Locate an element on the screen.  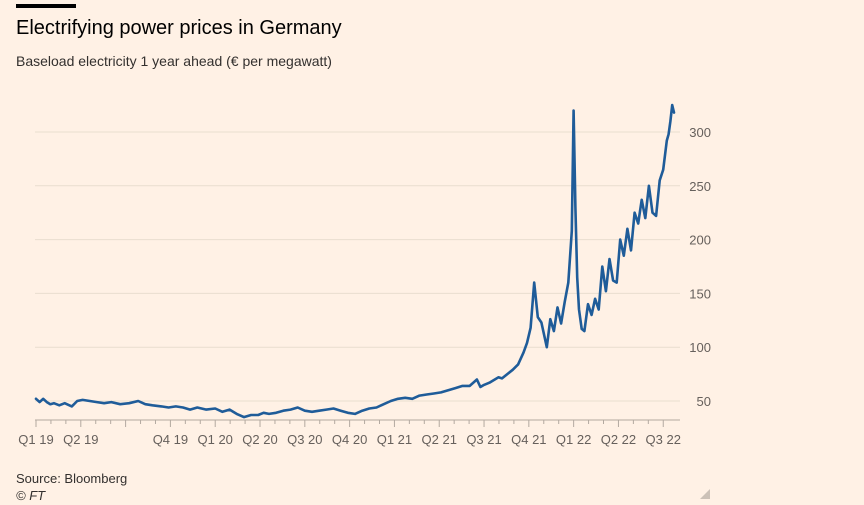
x-tick-label: Q1 21 is located at coordinates (394, 439).